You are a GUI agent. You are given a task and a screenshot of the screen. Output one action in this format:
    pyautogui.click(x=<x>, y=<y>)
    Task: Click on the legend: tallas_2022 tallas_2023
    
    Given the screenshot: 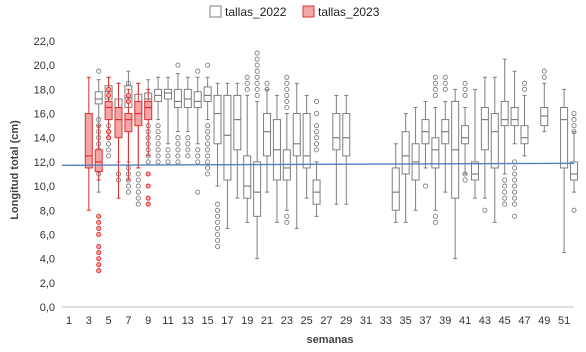 What is the action you would take?
    pyautogui.click(x=294, y=12)
    